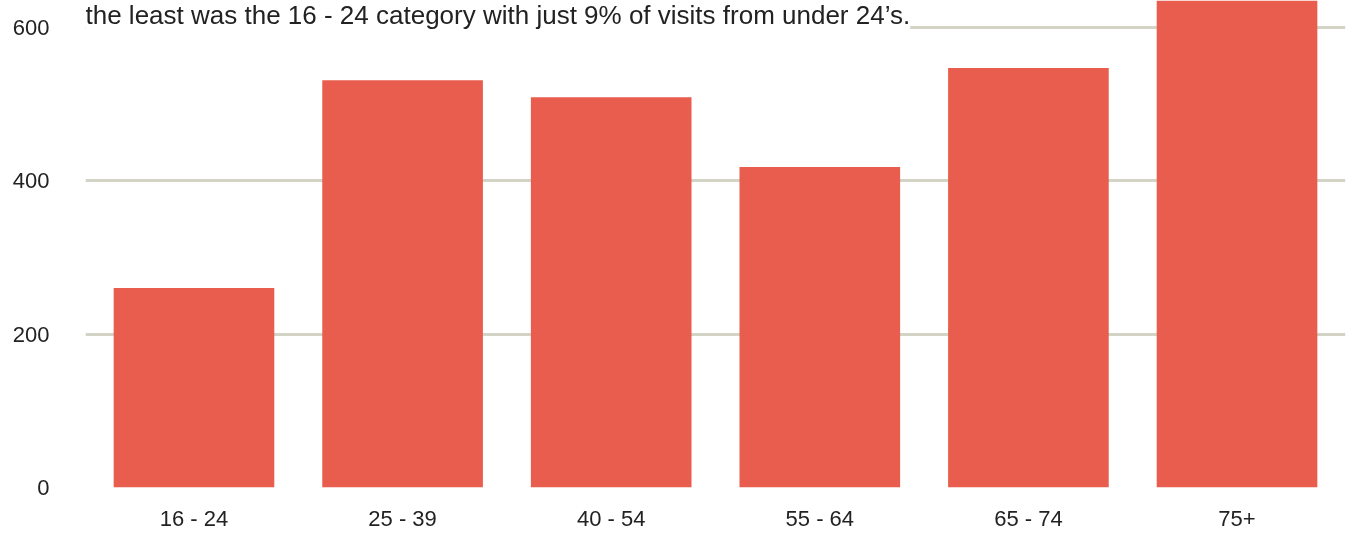 The width and height of the screenshot is (1349, 533). I want to click on x-tick-label: 55 - 64, so click(820, 518).